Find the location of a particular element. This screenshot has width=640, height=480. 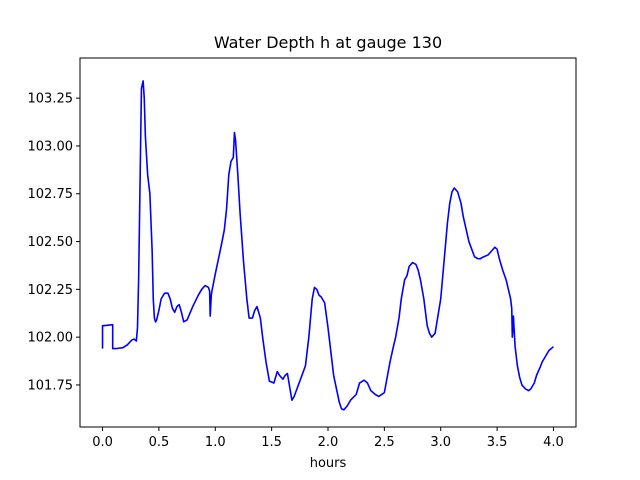

x-tick-label: 1.0 is located at coordinates (215, 442).